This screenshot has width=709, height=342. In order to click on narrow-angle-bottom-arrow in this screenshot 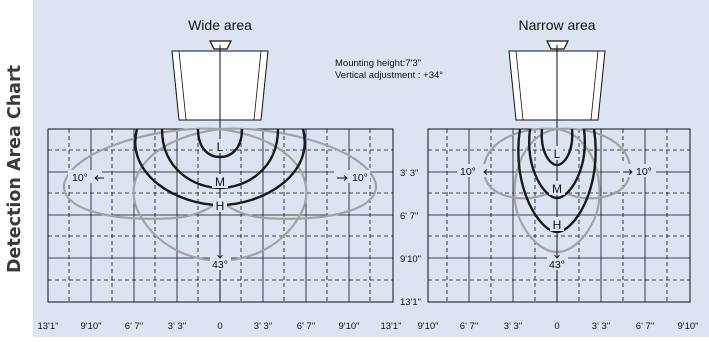, I will do `click(557, 253)`.